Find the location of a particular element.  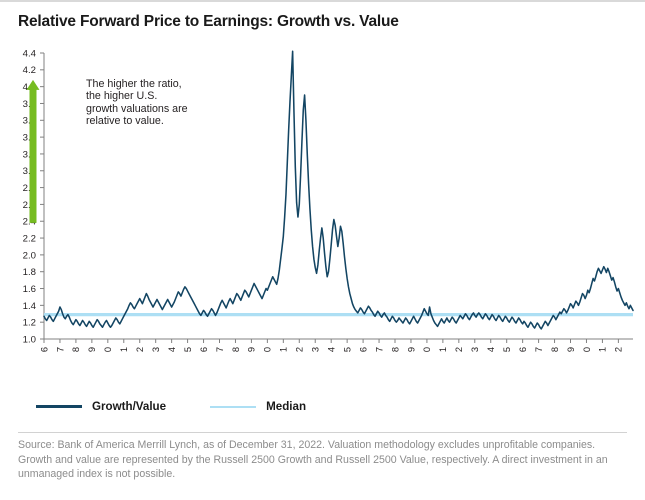

x-axis-tick-label: Mar '91 is located at coordinates (124, 349).